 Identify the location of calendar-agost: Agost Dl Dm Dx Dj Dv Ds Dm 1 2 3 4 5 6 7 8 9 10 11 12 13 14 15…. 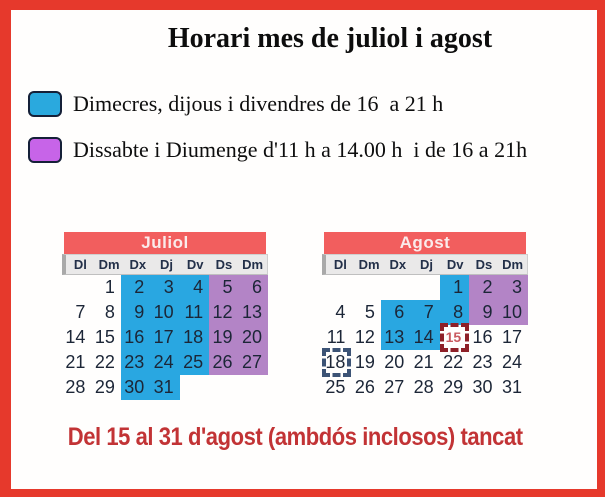
(425, 316).